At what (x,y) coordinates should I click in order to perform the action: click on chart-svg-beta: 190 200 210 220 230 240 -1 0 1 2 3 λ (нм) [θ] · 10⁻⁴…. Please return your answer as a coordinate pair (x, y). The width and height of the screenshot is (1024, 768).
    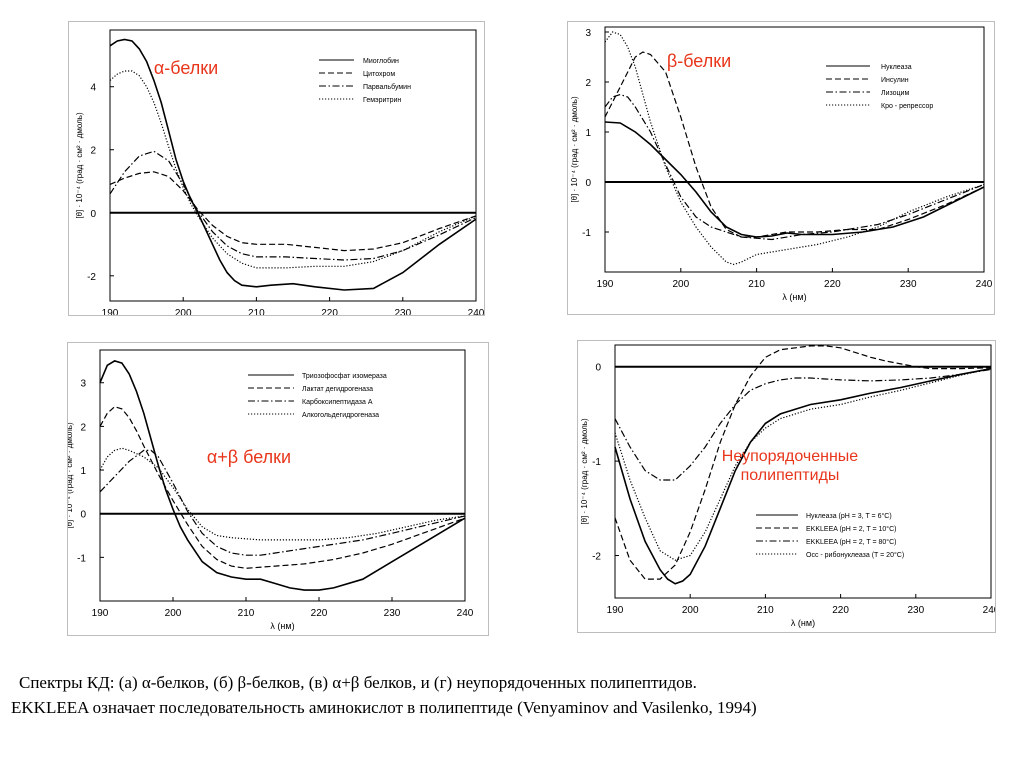
    Looking at the image, I should click on (781, 164).